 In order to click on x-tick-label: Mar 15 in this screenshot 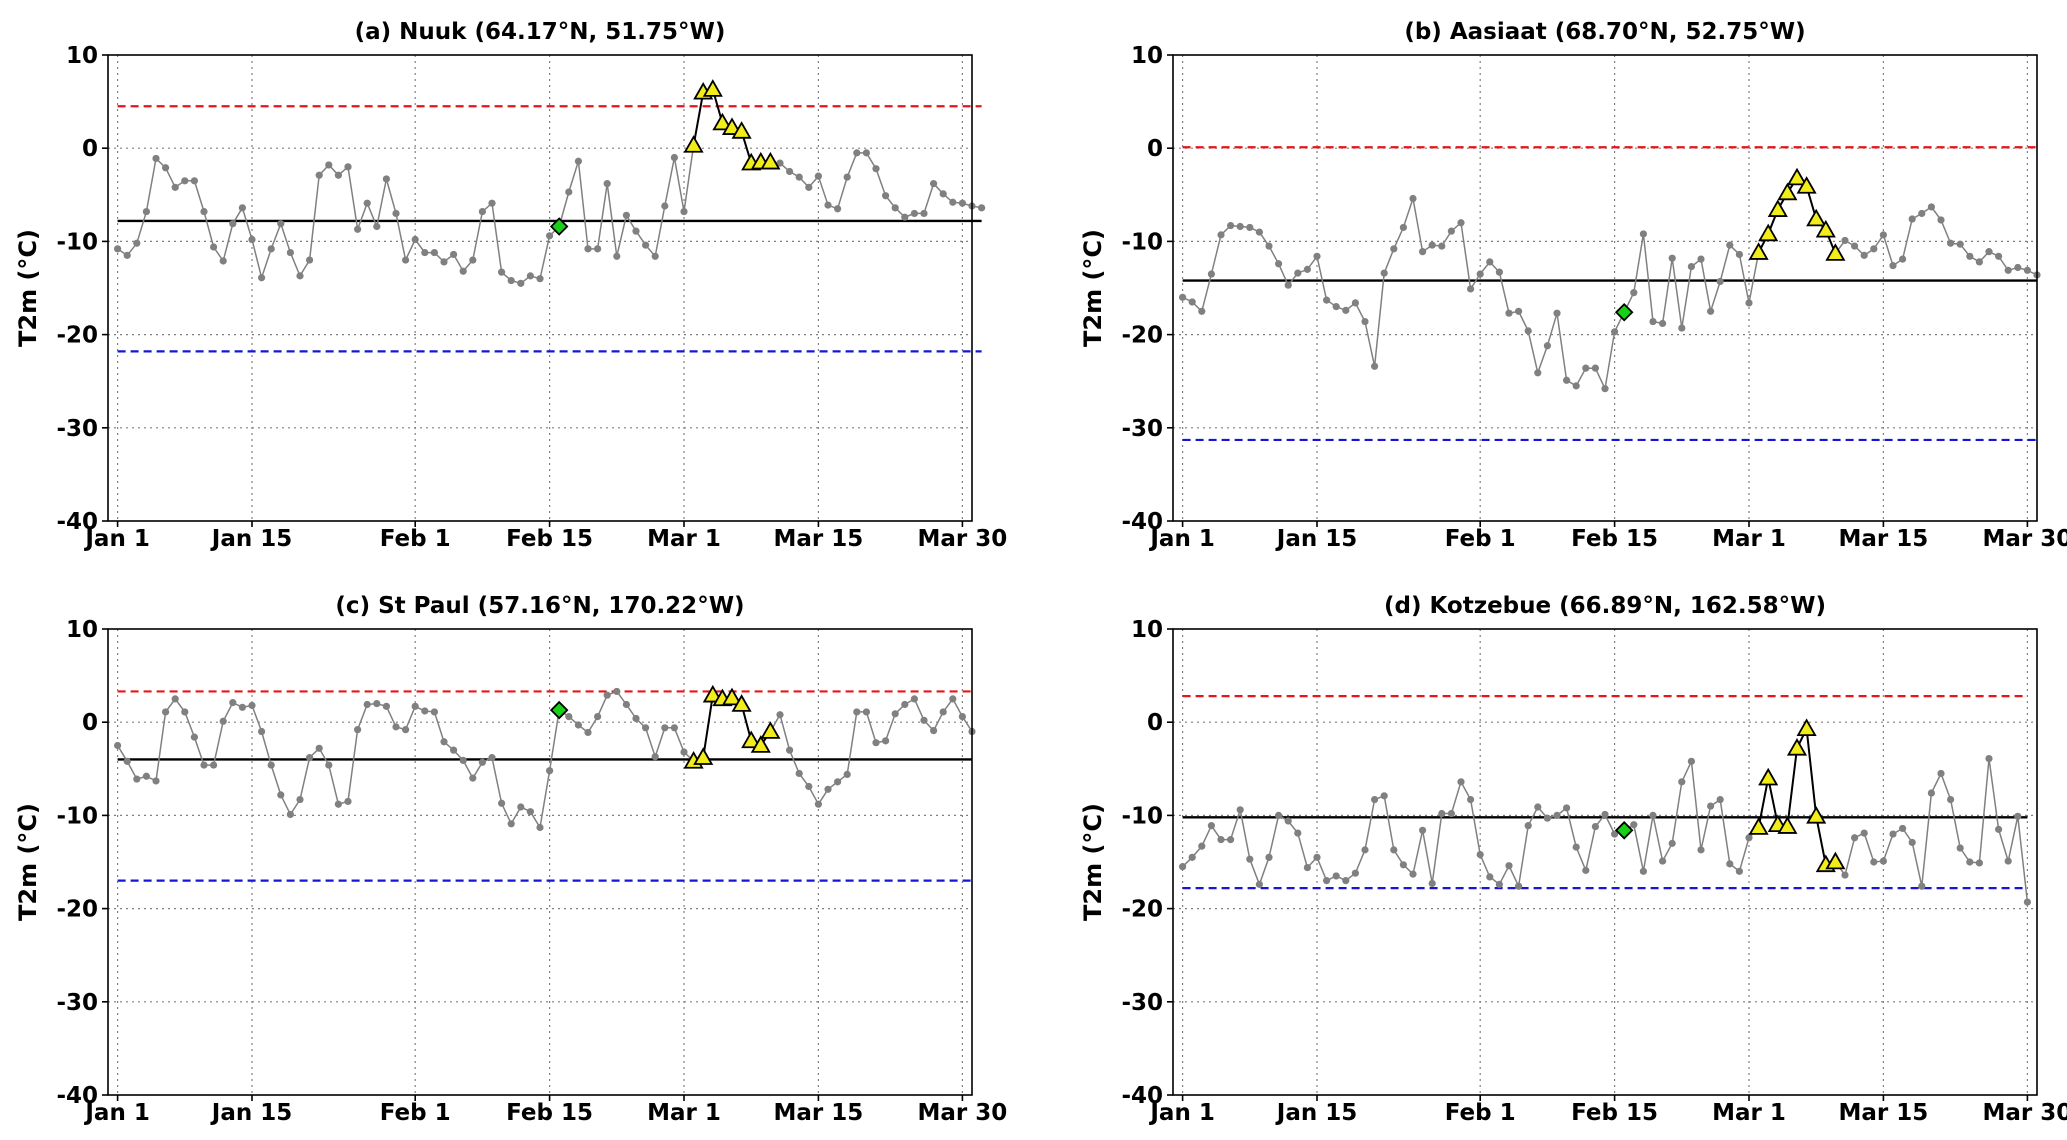, I will do `click(1884, 1113)`.